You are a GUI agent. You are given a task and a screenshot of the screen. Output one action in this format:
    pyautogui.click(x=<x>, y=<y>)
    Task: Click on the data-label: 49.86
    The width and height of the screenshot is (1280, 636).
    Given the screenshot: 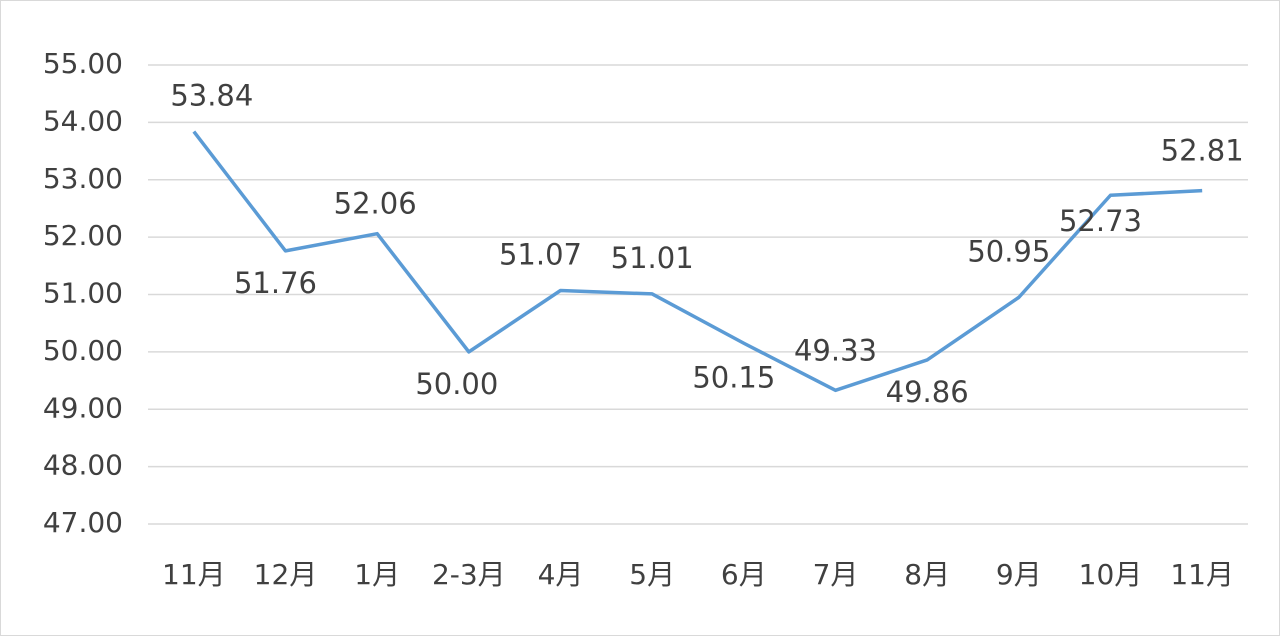 What is the action you would take?
    pyautogui.click(x=927, y=392)
    